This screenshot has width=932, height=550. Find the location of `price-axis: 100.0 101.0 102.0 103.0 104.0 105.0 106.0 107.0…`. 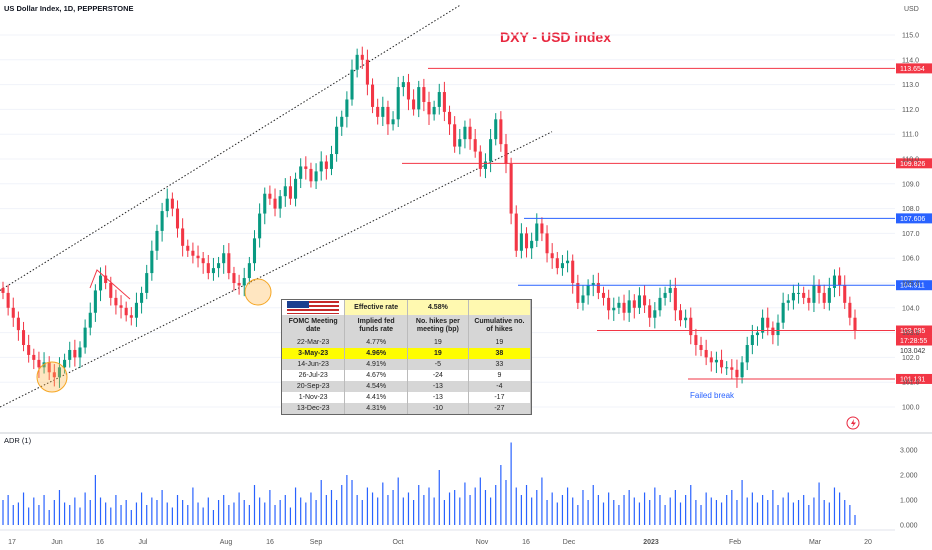

price-axis: 100.0 101.0 102.0 103.0 104.0 105.0 106.0 107.0… is located at coordinates (911, 222).